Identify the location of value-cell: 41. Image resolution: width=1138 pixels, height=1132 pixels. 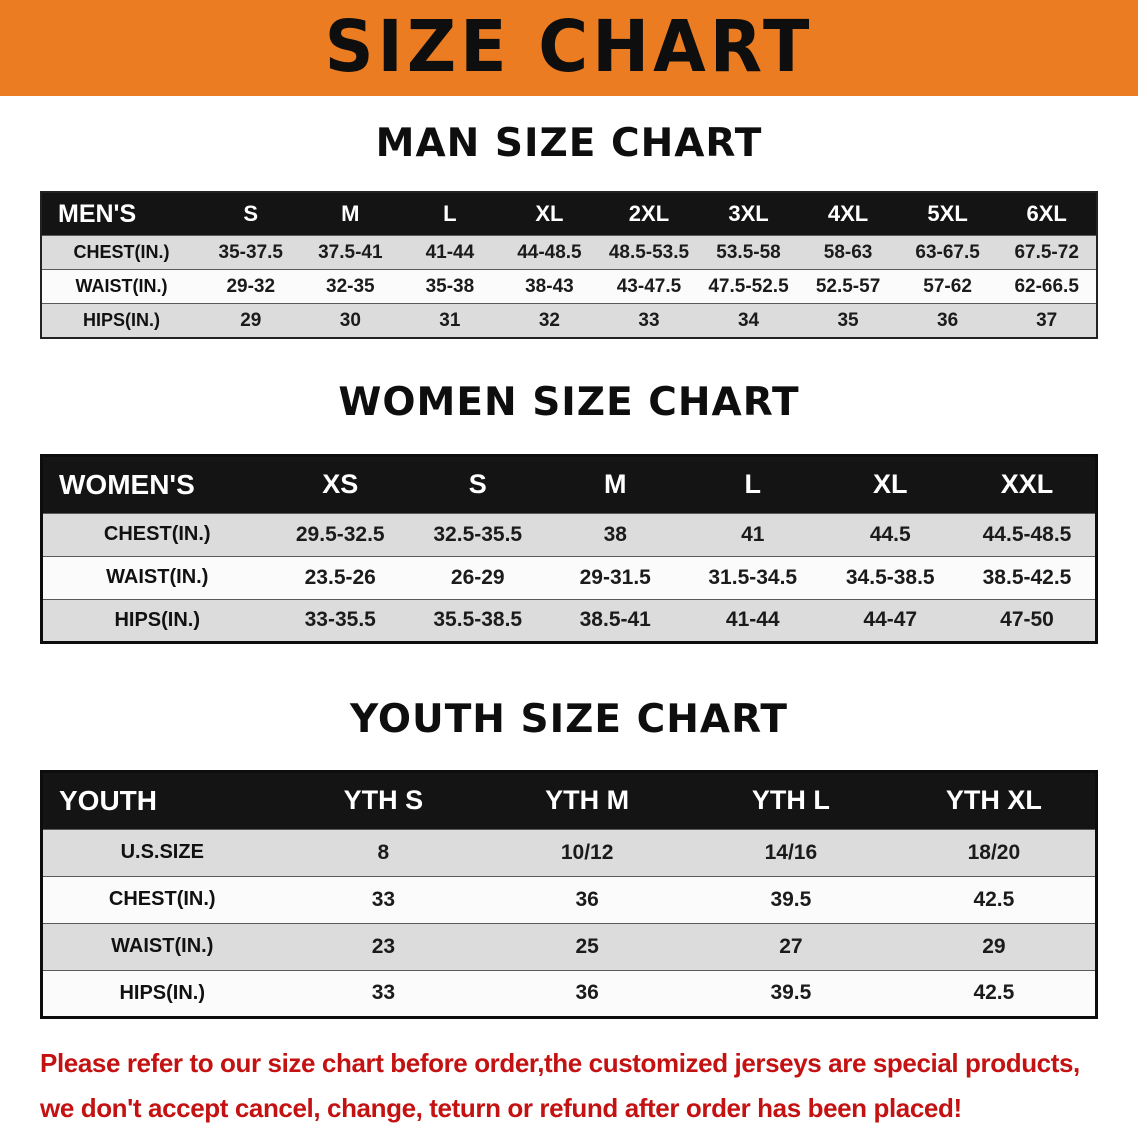
(753, 534).